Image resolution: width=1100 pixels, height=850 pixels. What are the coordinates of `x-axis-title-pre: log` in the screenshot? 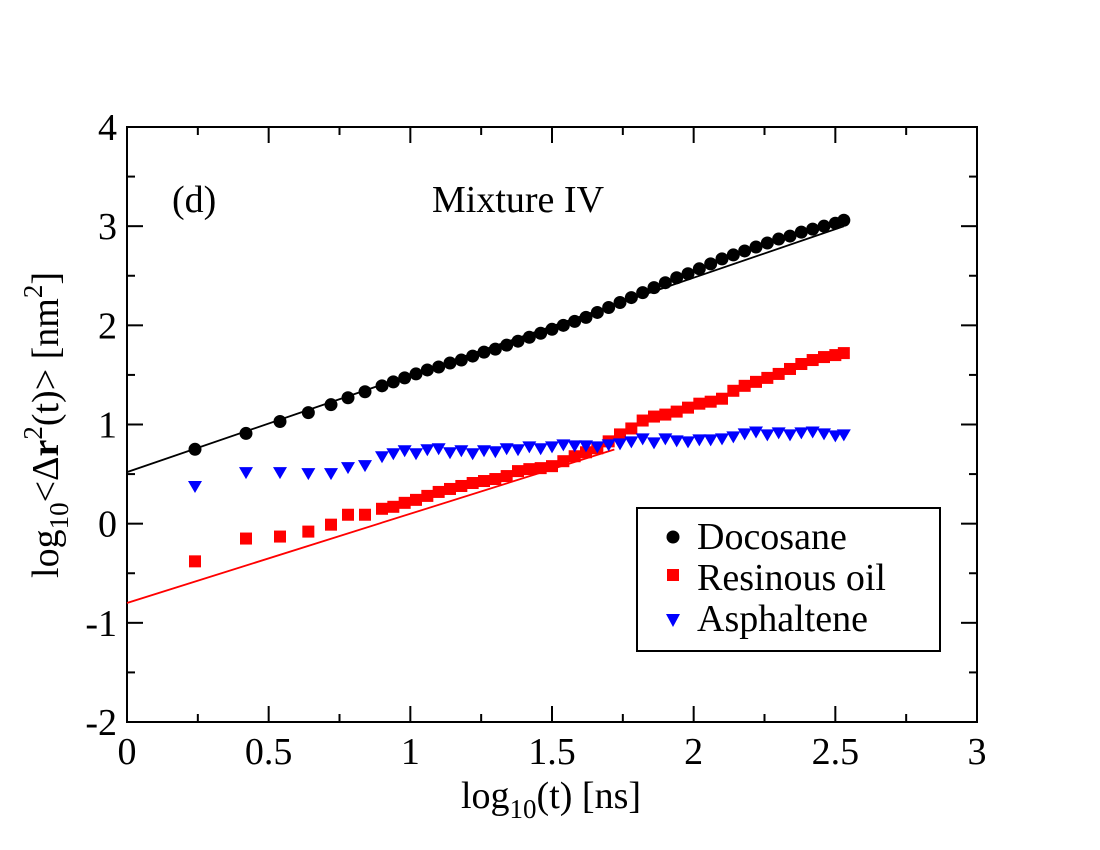 It's located at (485, 796).